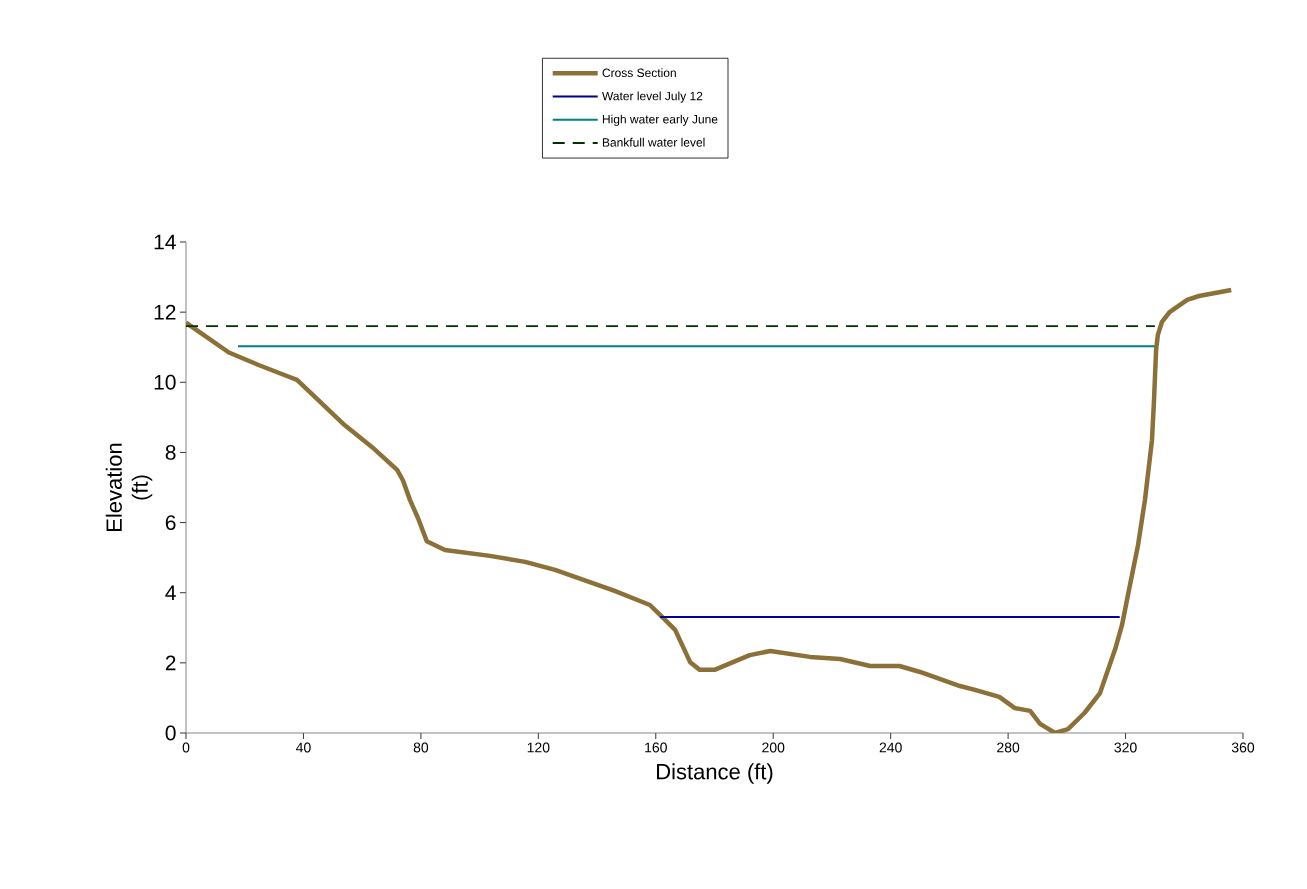  What do you see at coordinates (165, 312) in the screenshot?
I see `y-tick-label: 12` at bounding box center [165, 312].